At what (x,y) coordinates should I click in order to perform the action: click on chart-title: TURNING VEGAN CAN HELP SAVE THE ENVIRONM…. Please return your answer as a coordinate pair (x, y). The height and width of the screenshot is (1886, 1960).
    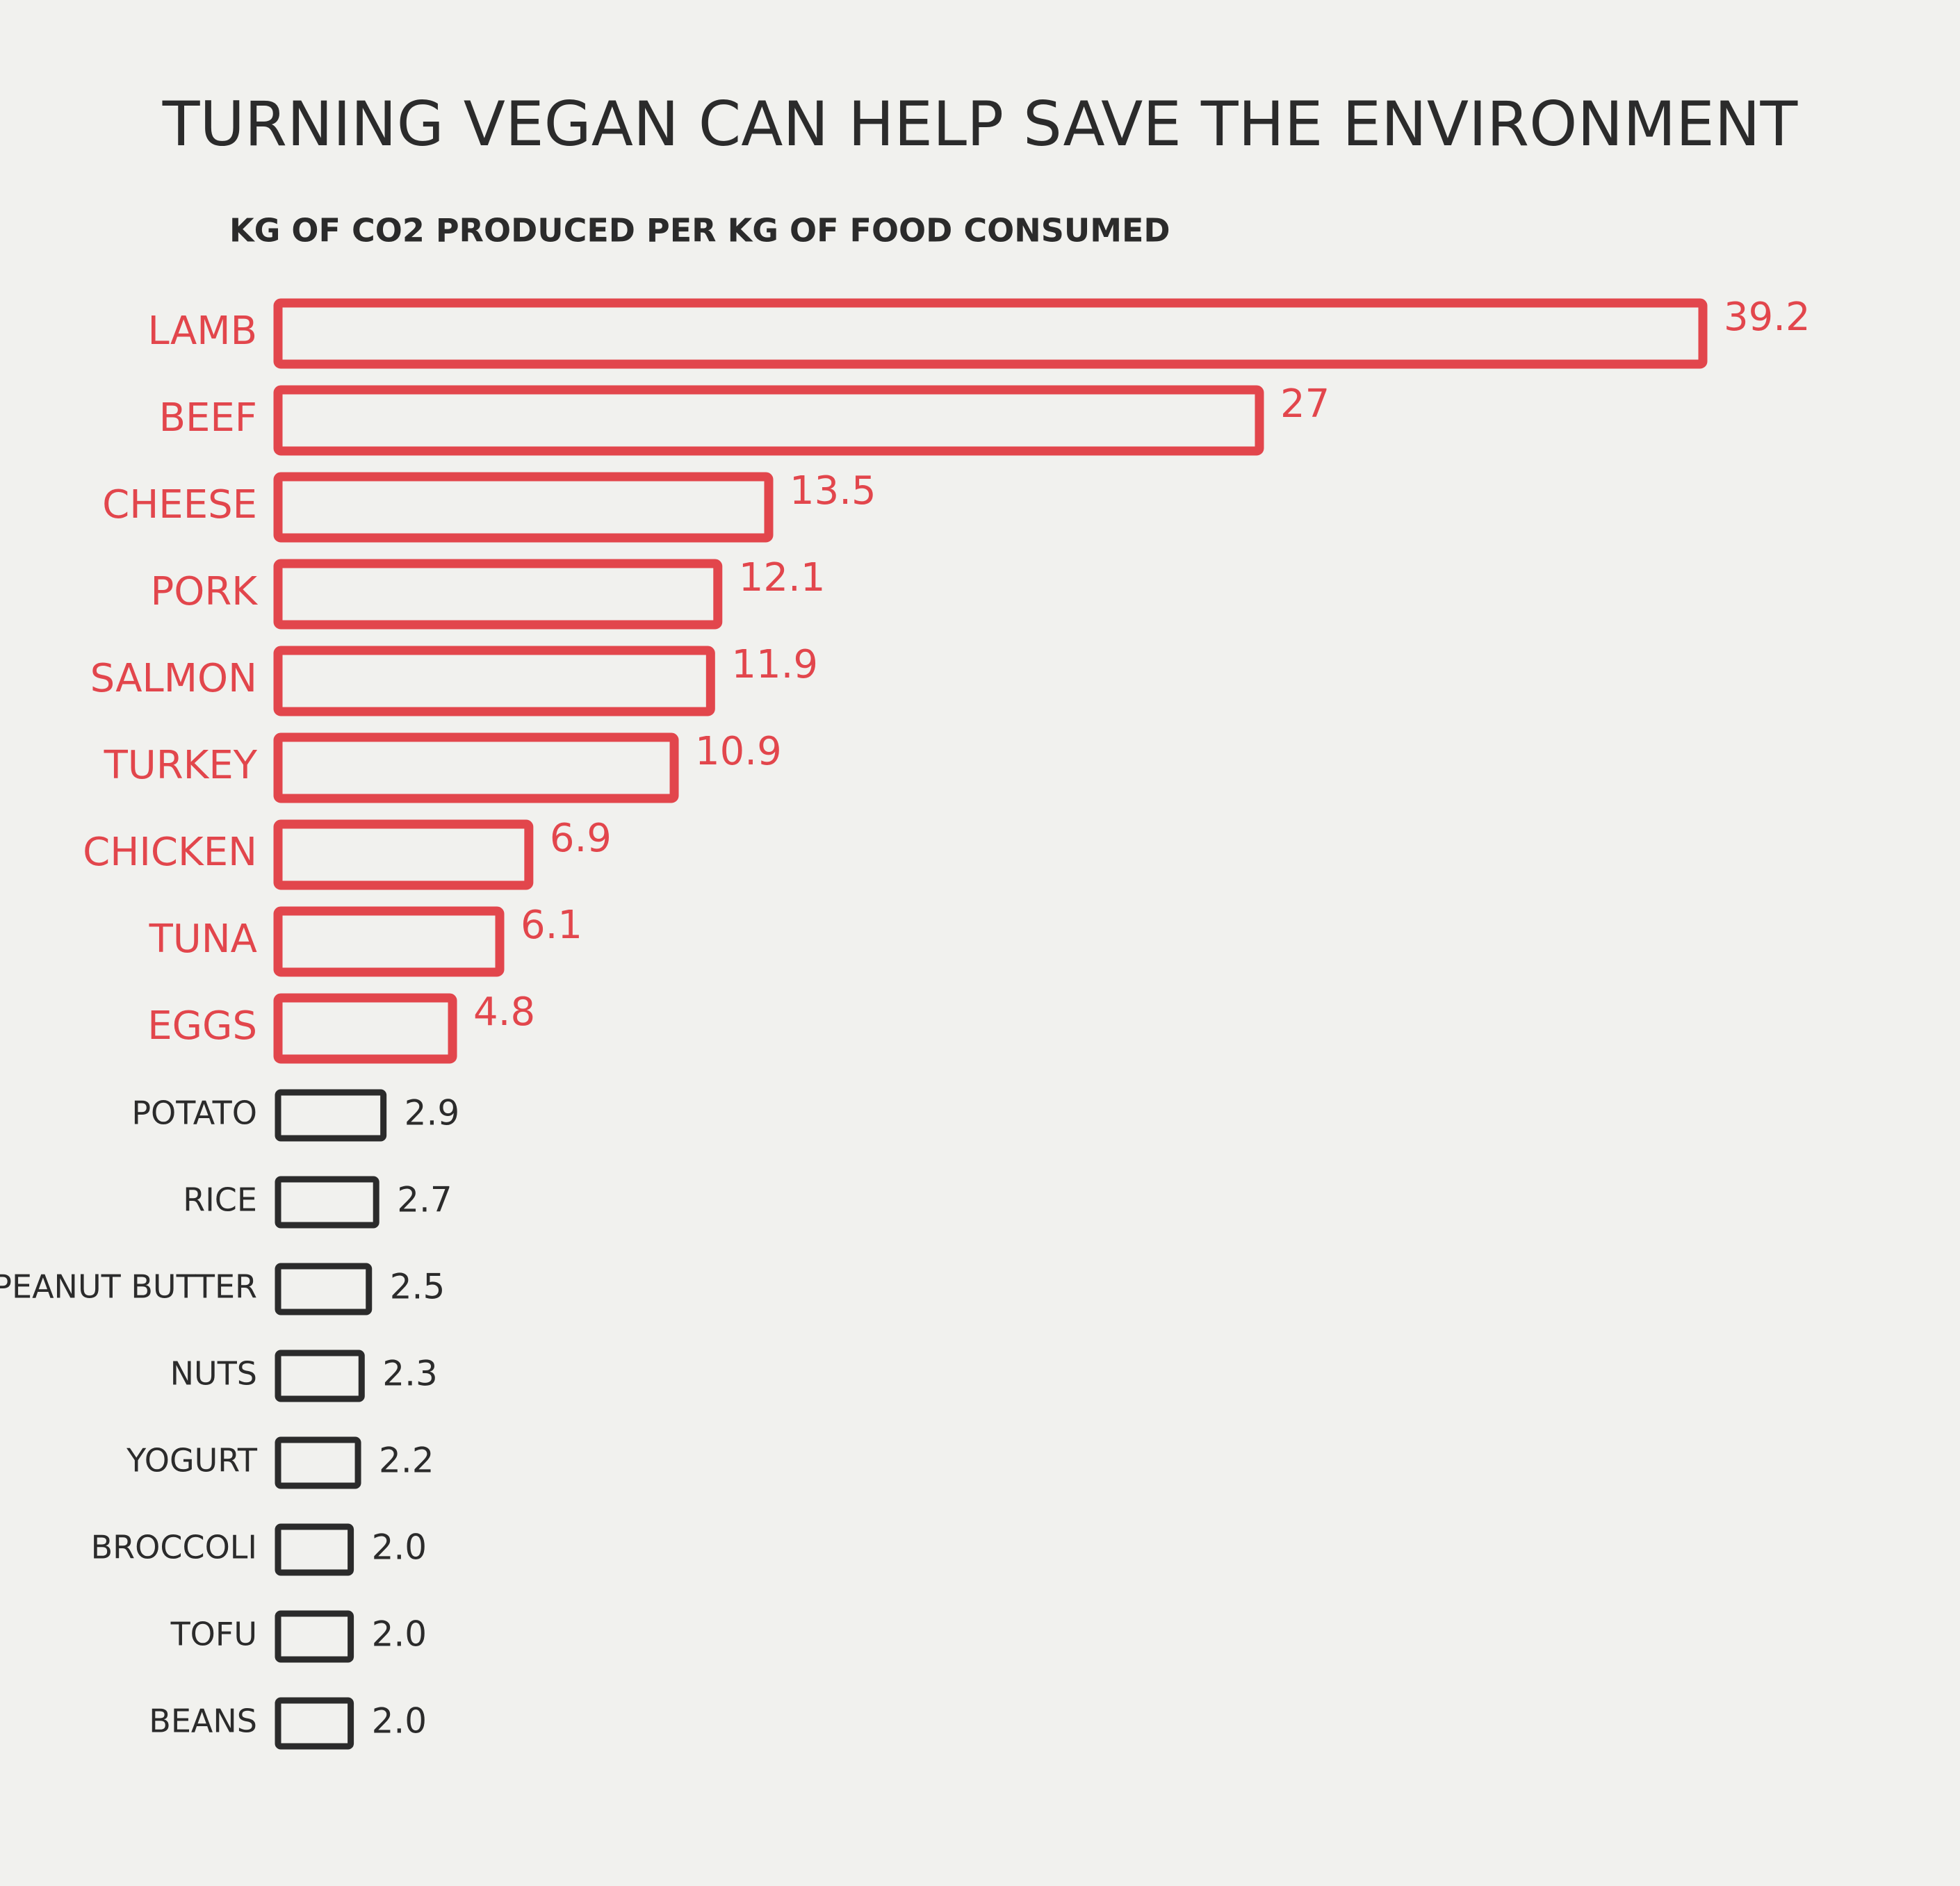
    Looking at the image, I should click on (980, 124).